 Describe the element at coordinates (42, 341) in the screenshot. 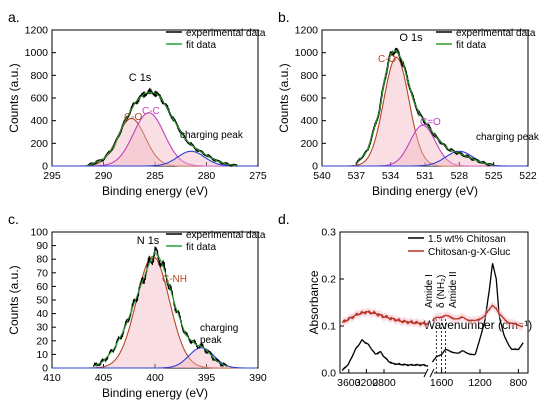

I see `y-tick-label: 20` at that location.